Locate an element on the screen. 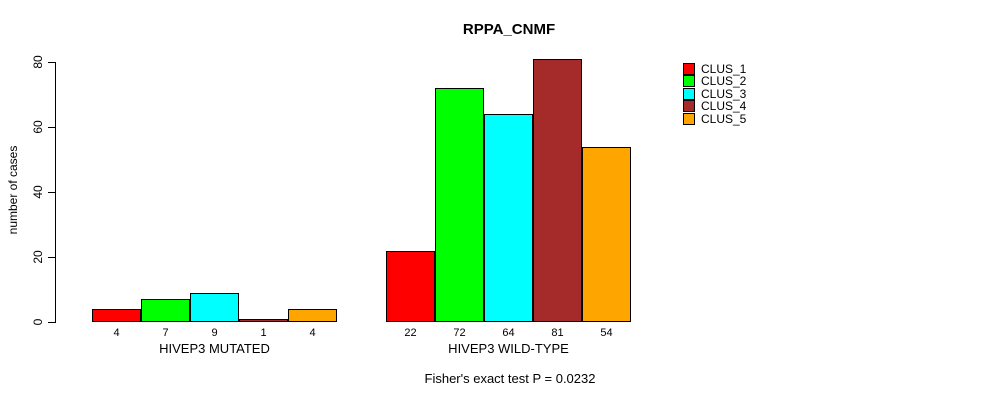 The image size is (990, 400). legend-label: CLUS_5 is located at coordinates (724, 118).